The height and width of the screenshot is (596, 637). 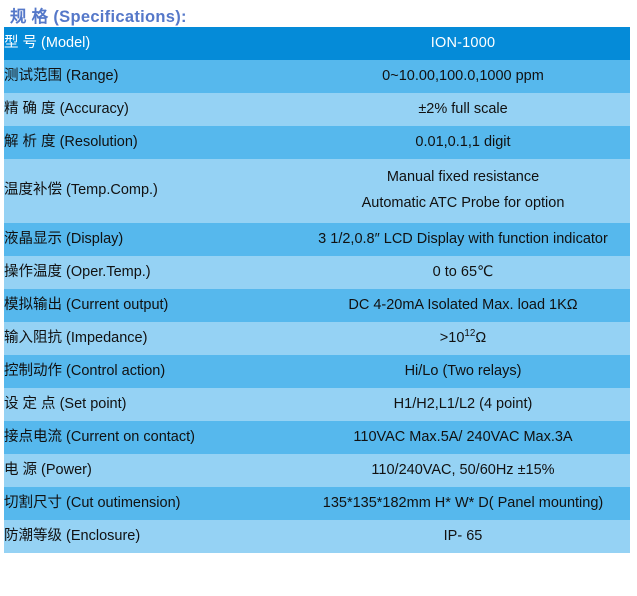 I want to click on table-row: 精 确 度 (Accuracy) ±2% full scale, so click(x=317, y=109).